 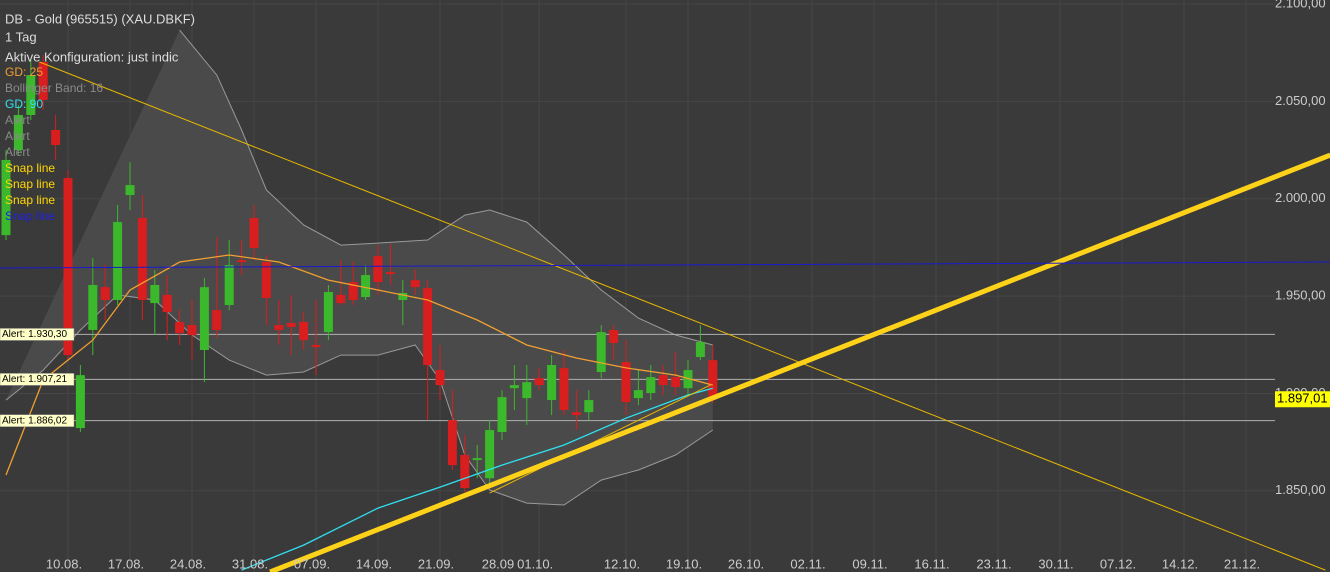 What do you see at coordinates (1055, 563) in the screenshot?
I see `x-tick-label: 30.11.` at bounding box center [1055, 563].